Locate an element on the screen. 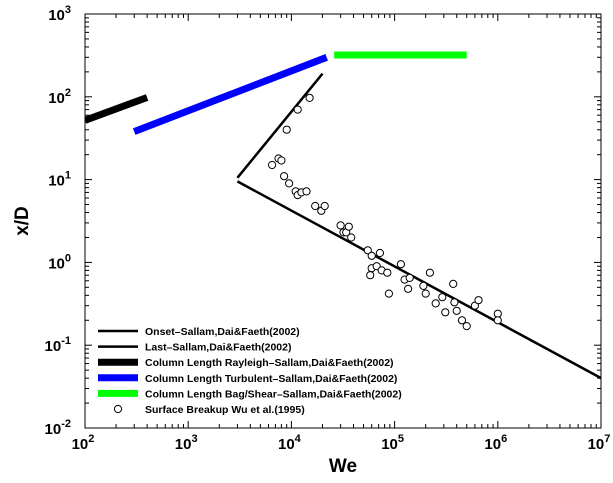  legend-label: Last–Sallam,Dai&Faeth(2002) is located at coordinates (218, 348).